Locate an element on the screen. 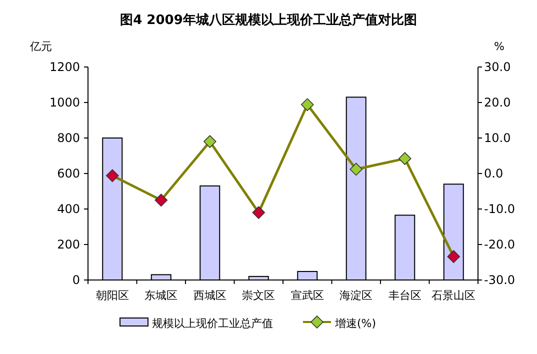 Image resolution: width=537 pixels, height=354 pixels. y2-tick-label: 10.0 is located at coordinates (497, 138).